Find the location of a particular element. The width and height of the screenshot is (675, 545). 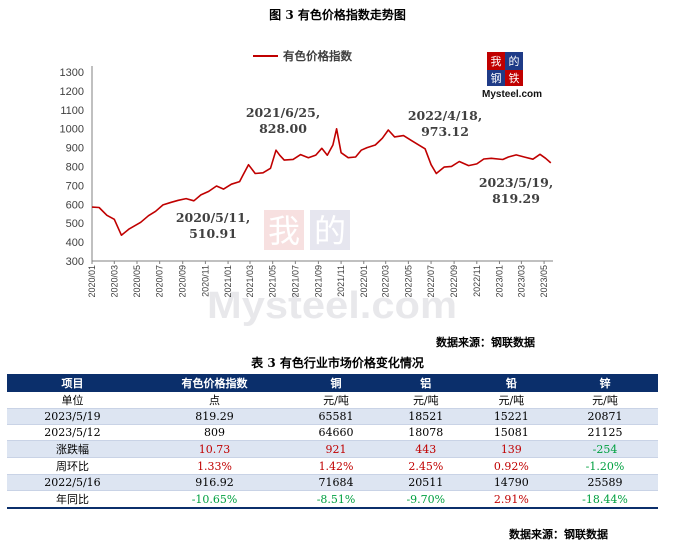

y-tick-label: 700 is located at coordinates (75, 186).